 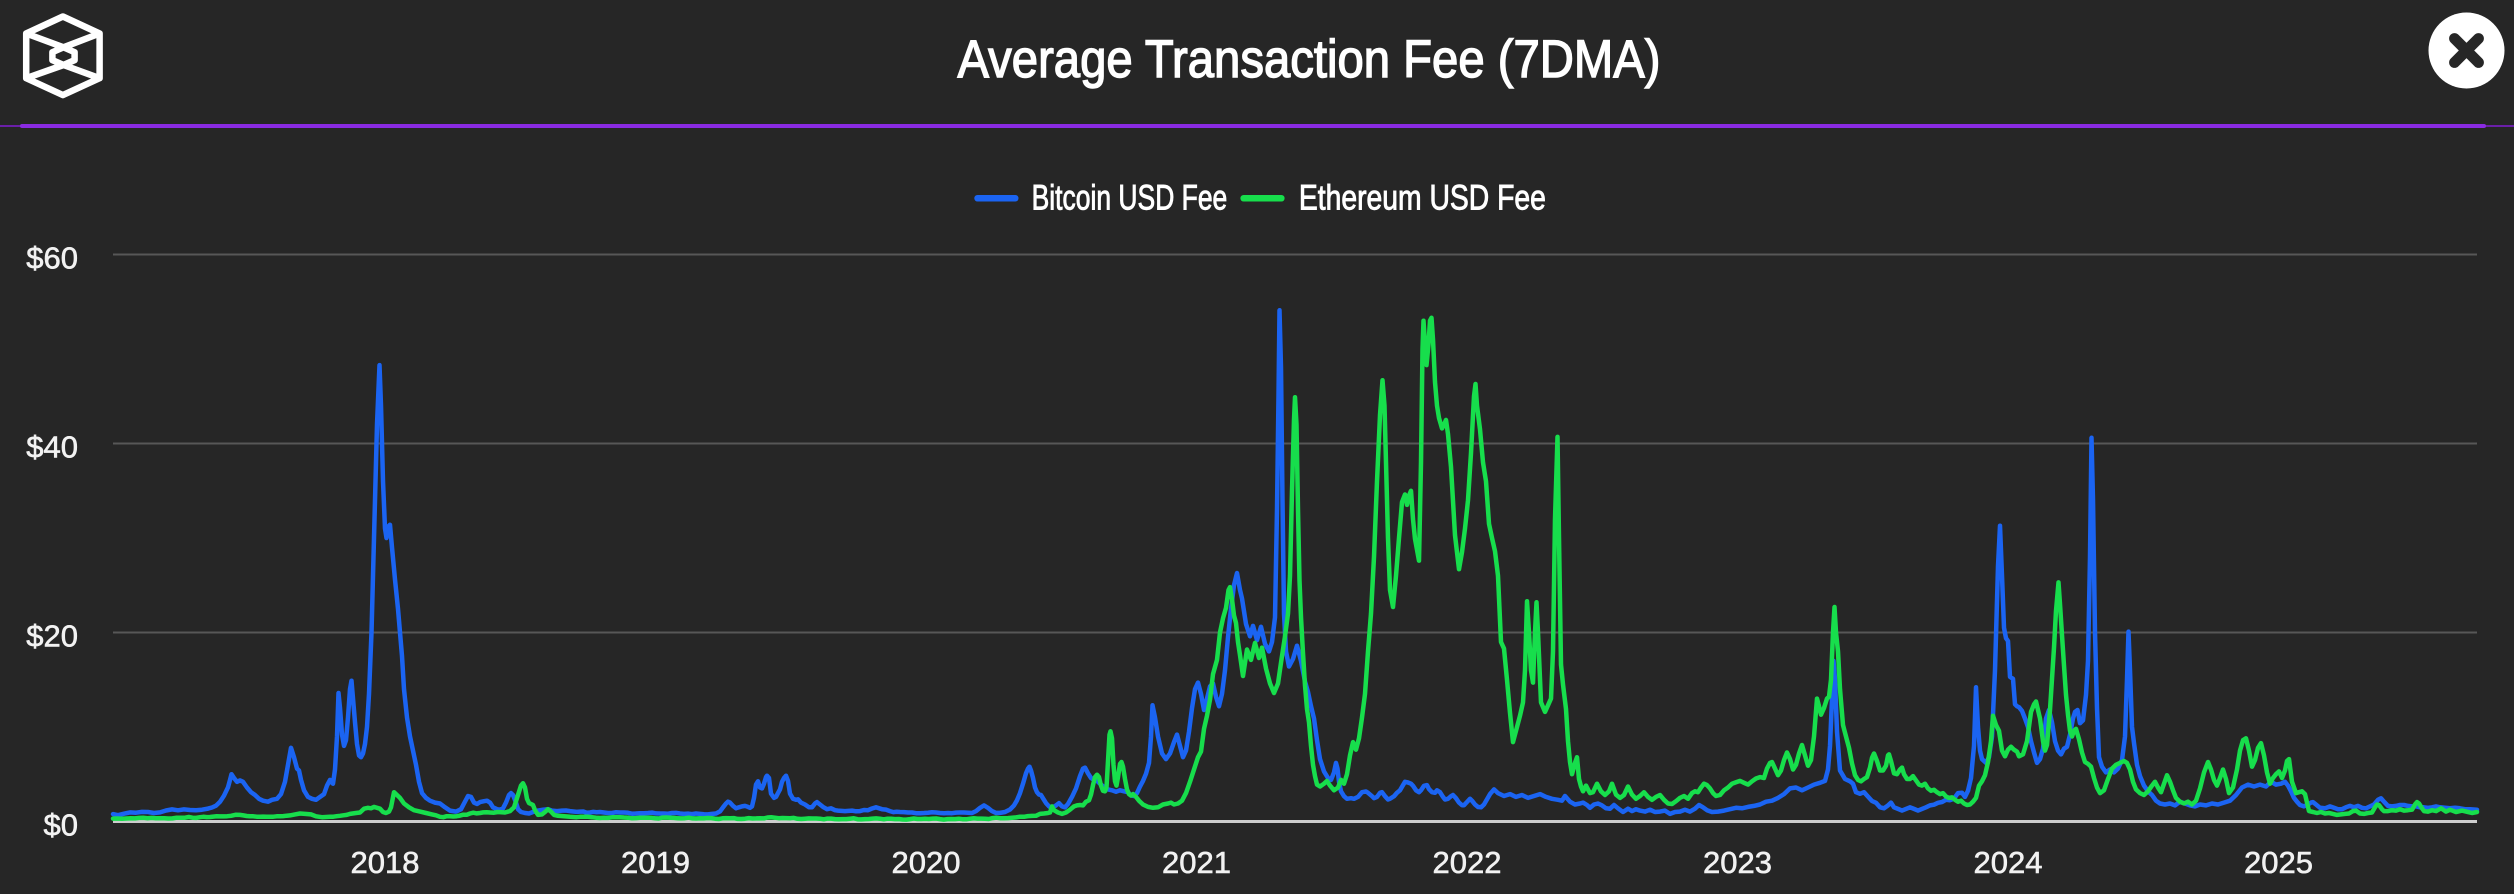 What do you see at coordinates (52, 636) in the screenshot?
I see `svg-text: $20` at bounding box center [52, 636].